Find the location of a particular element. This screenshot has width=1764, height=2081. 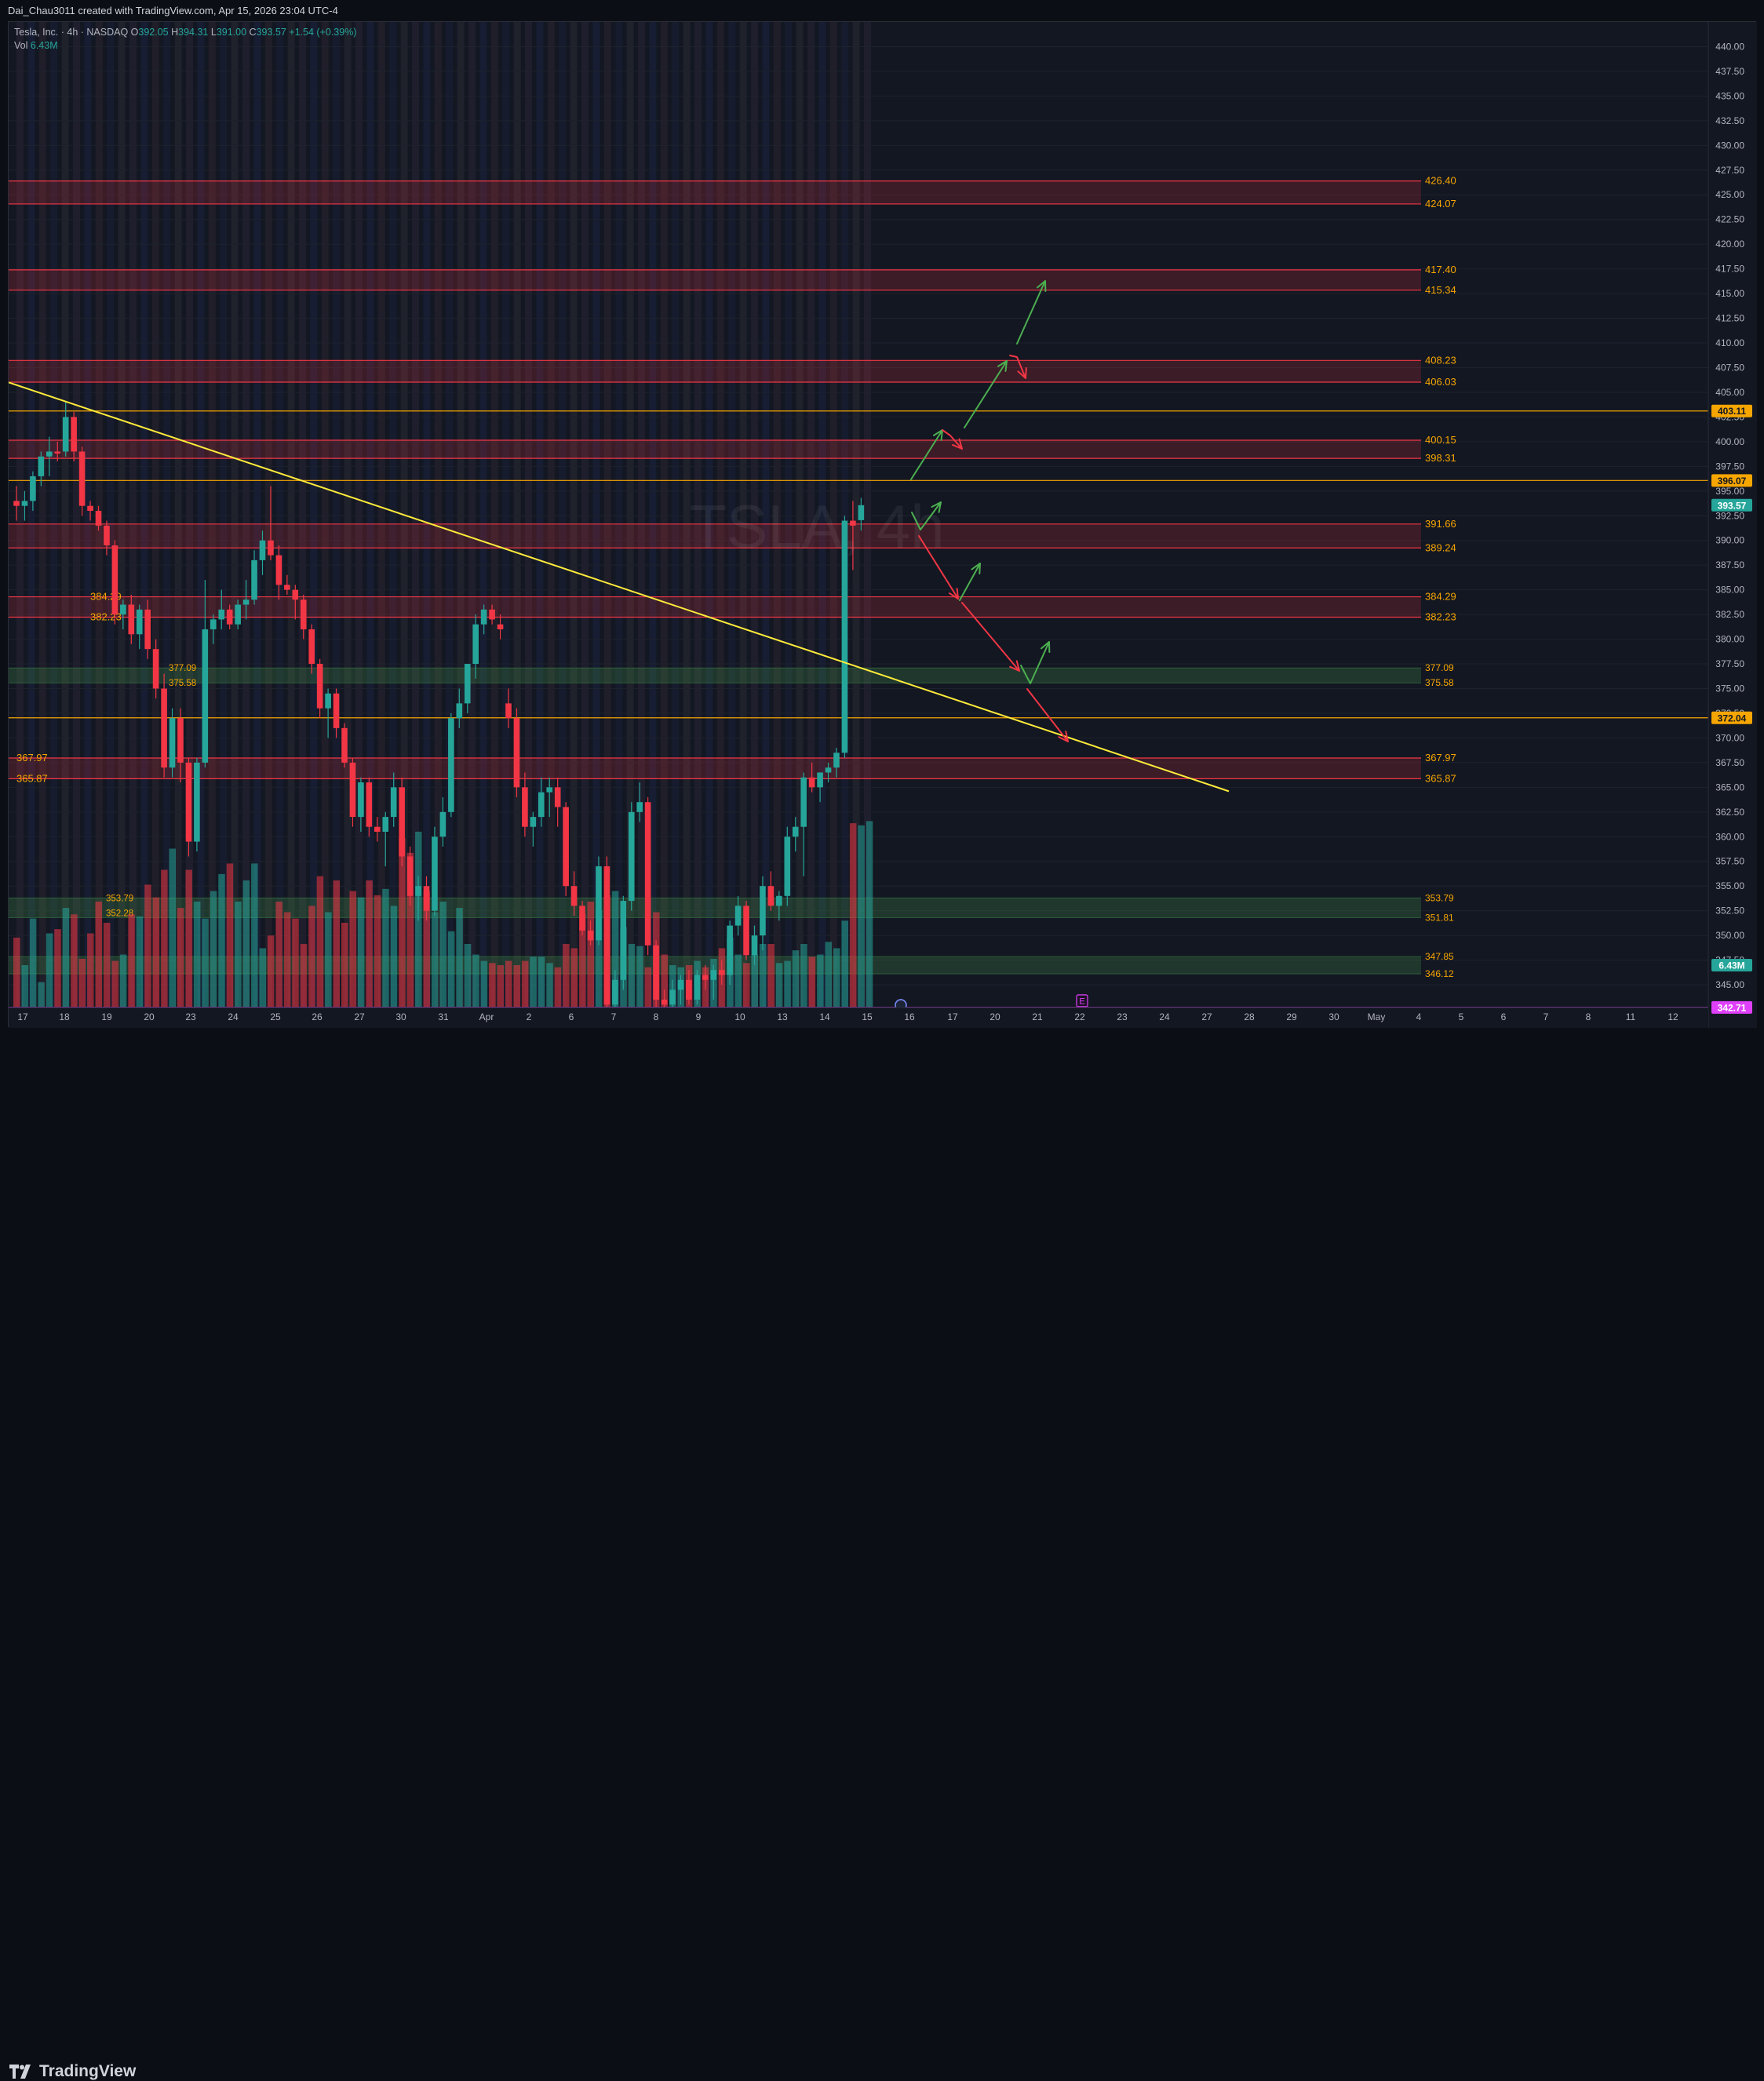

price-axis-tick: 427.50 is located at coordinates (1729, 170).